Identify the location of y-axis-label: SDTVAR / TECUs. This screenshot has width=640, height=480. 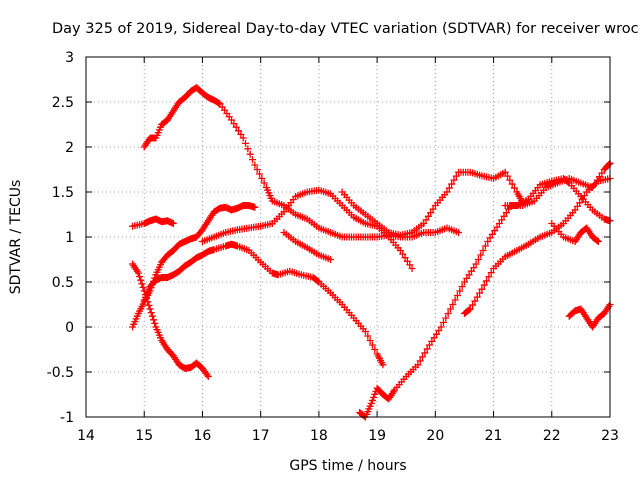
(16, 237).